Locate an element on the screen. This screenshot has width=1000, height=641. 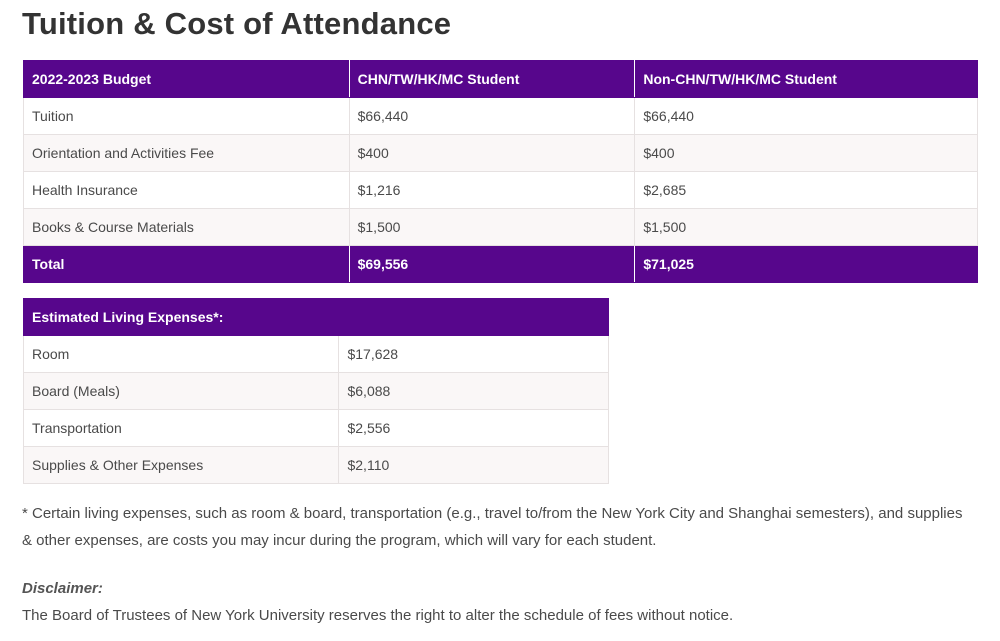
cell-non-chn-value: $1,500 is located at coordinates (806, 227).